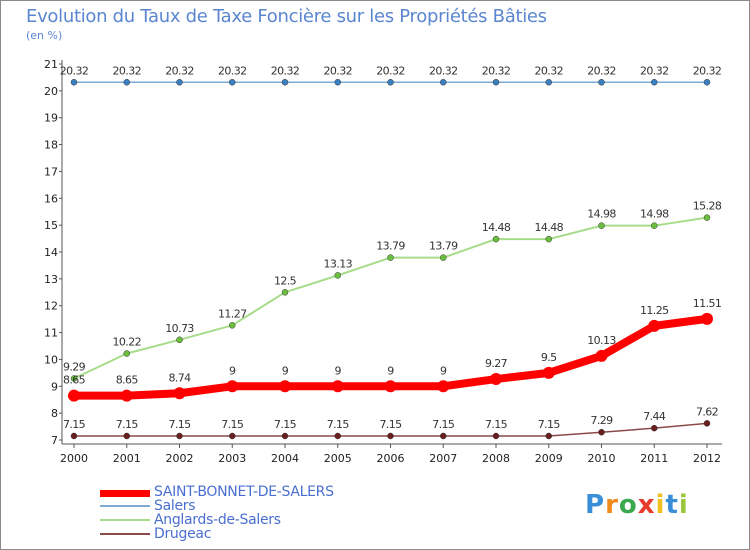  I want to click on data-label: 11.25, so click(654, 310).